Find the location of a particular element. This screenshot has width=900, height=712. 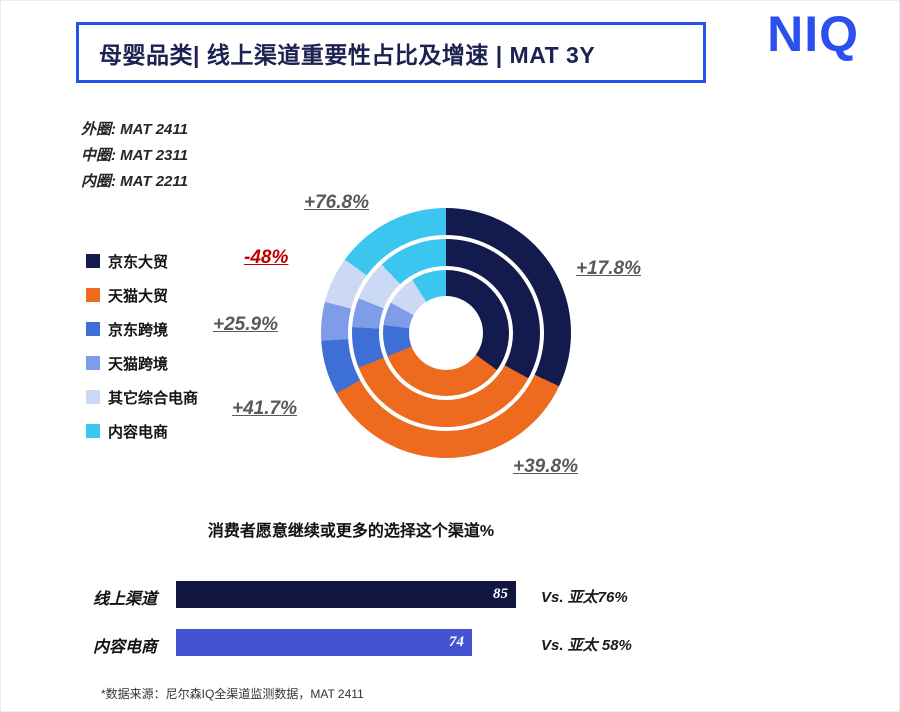

legend-label: 天猫跨境 is located at coordinates (138, 364).